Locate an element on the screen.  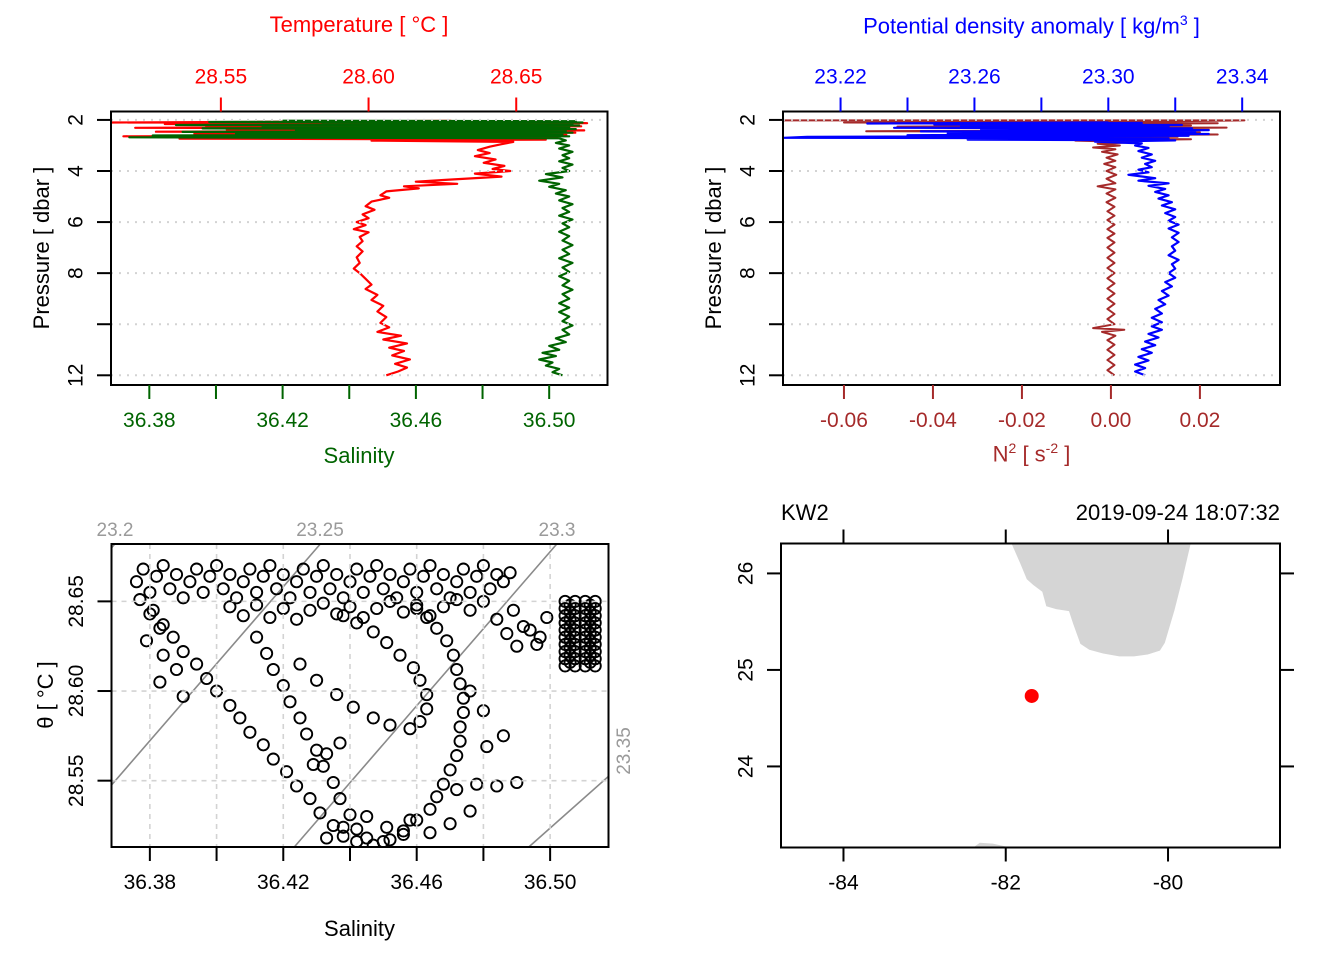
tick-label: 36.42 is located at coordinates (283, 882).